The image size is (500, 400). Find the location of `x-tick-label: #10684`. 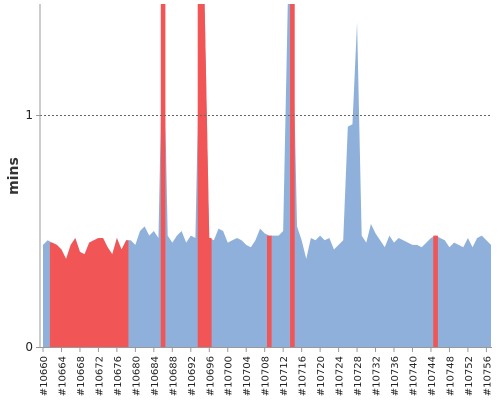

x-tick-label: #10684 is located at coordinates (155, 376).